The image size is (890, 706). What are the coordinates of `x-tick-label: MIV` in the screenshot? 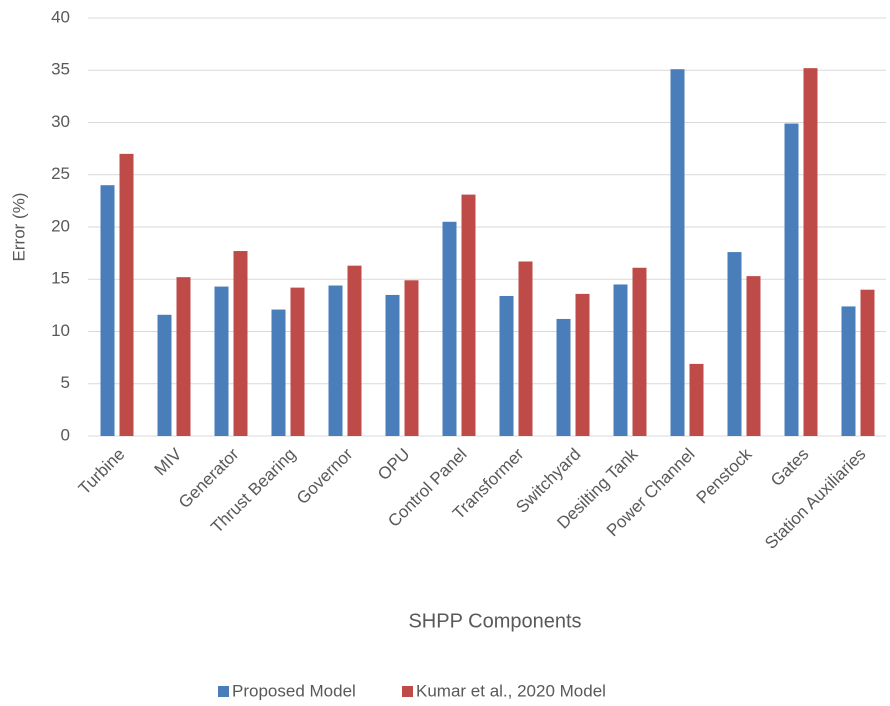 It's located at (168, 461).